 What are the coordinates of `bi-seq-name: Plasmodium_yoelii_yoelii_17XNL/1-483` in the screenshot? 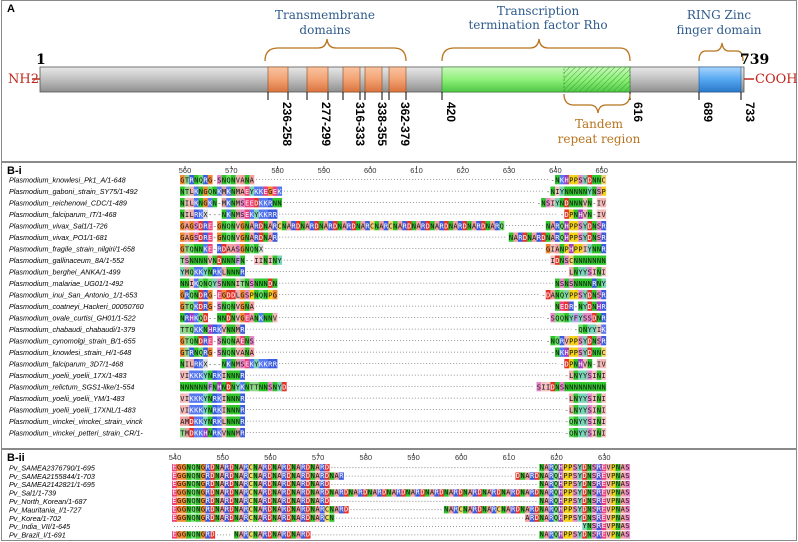 It's located at (72, 410).